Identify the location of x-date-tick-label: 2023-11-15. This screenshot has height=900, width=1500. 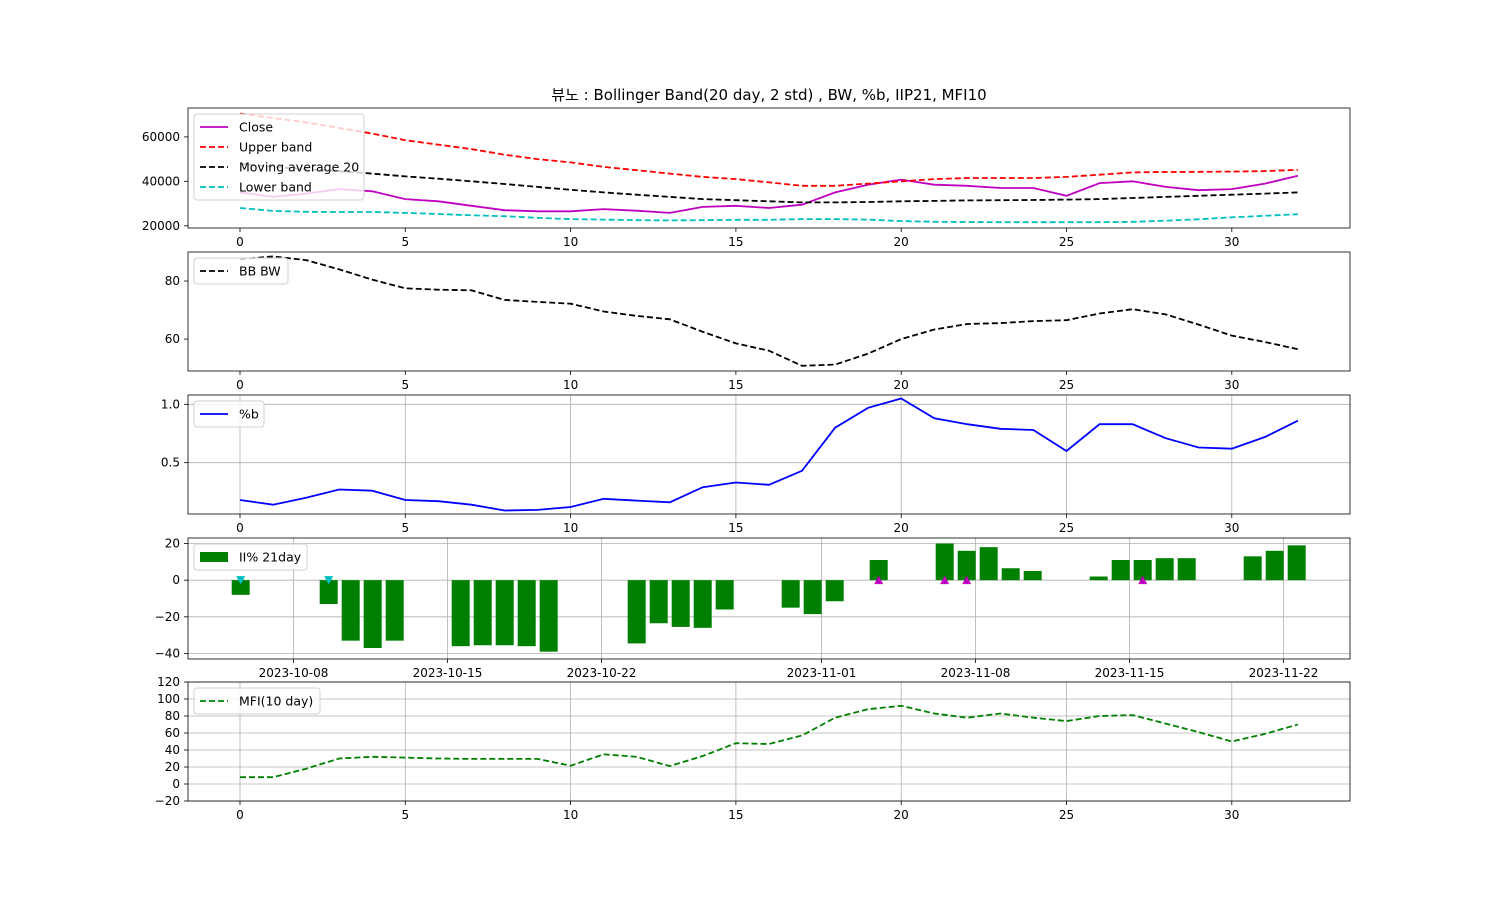
(1130, 673).